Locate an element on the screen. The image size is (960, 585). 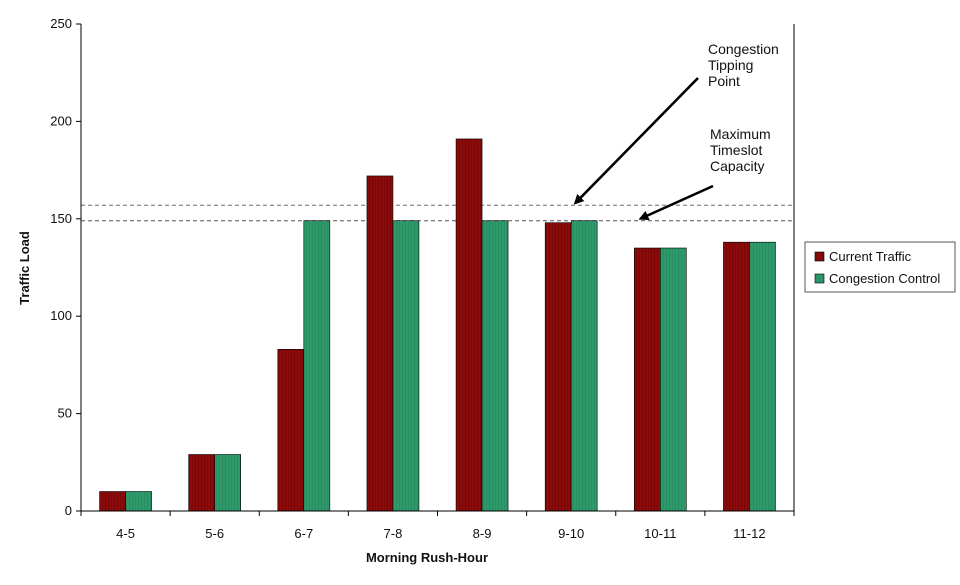
x-tick-label: 7-8 is located at coordinates (393, 533).